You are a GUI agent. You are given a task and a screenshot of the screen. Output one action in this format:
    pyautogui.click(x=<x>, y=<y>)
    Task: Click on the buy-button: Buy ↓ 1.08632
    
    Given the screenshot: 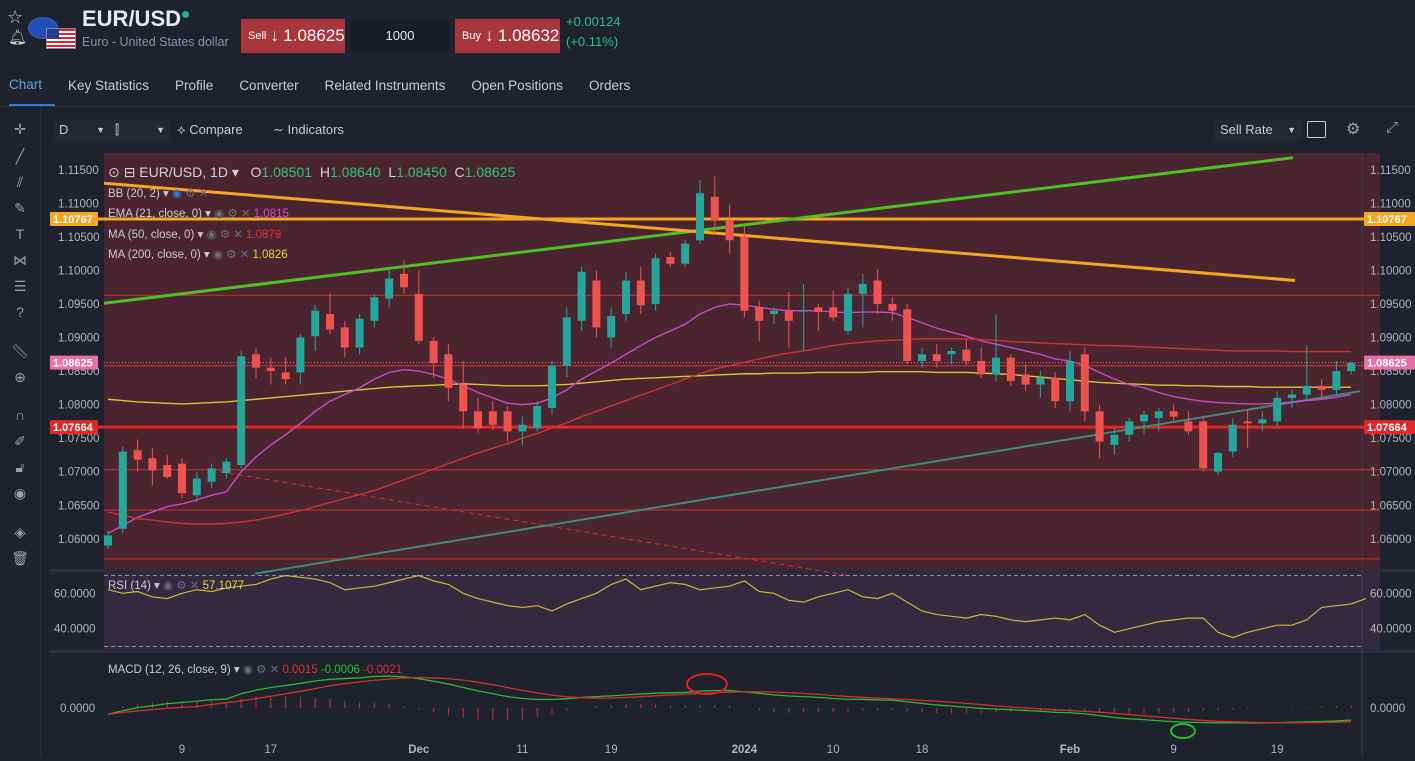 What is the action you would take?
    pyautogui.click(x=507, y=36)
    